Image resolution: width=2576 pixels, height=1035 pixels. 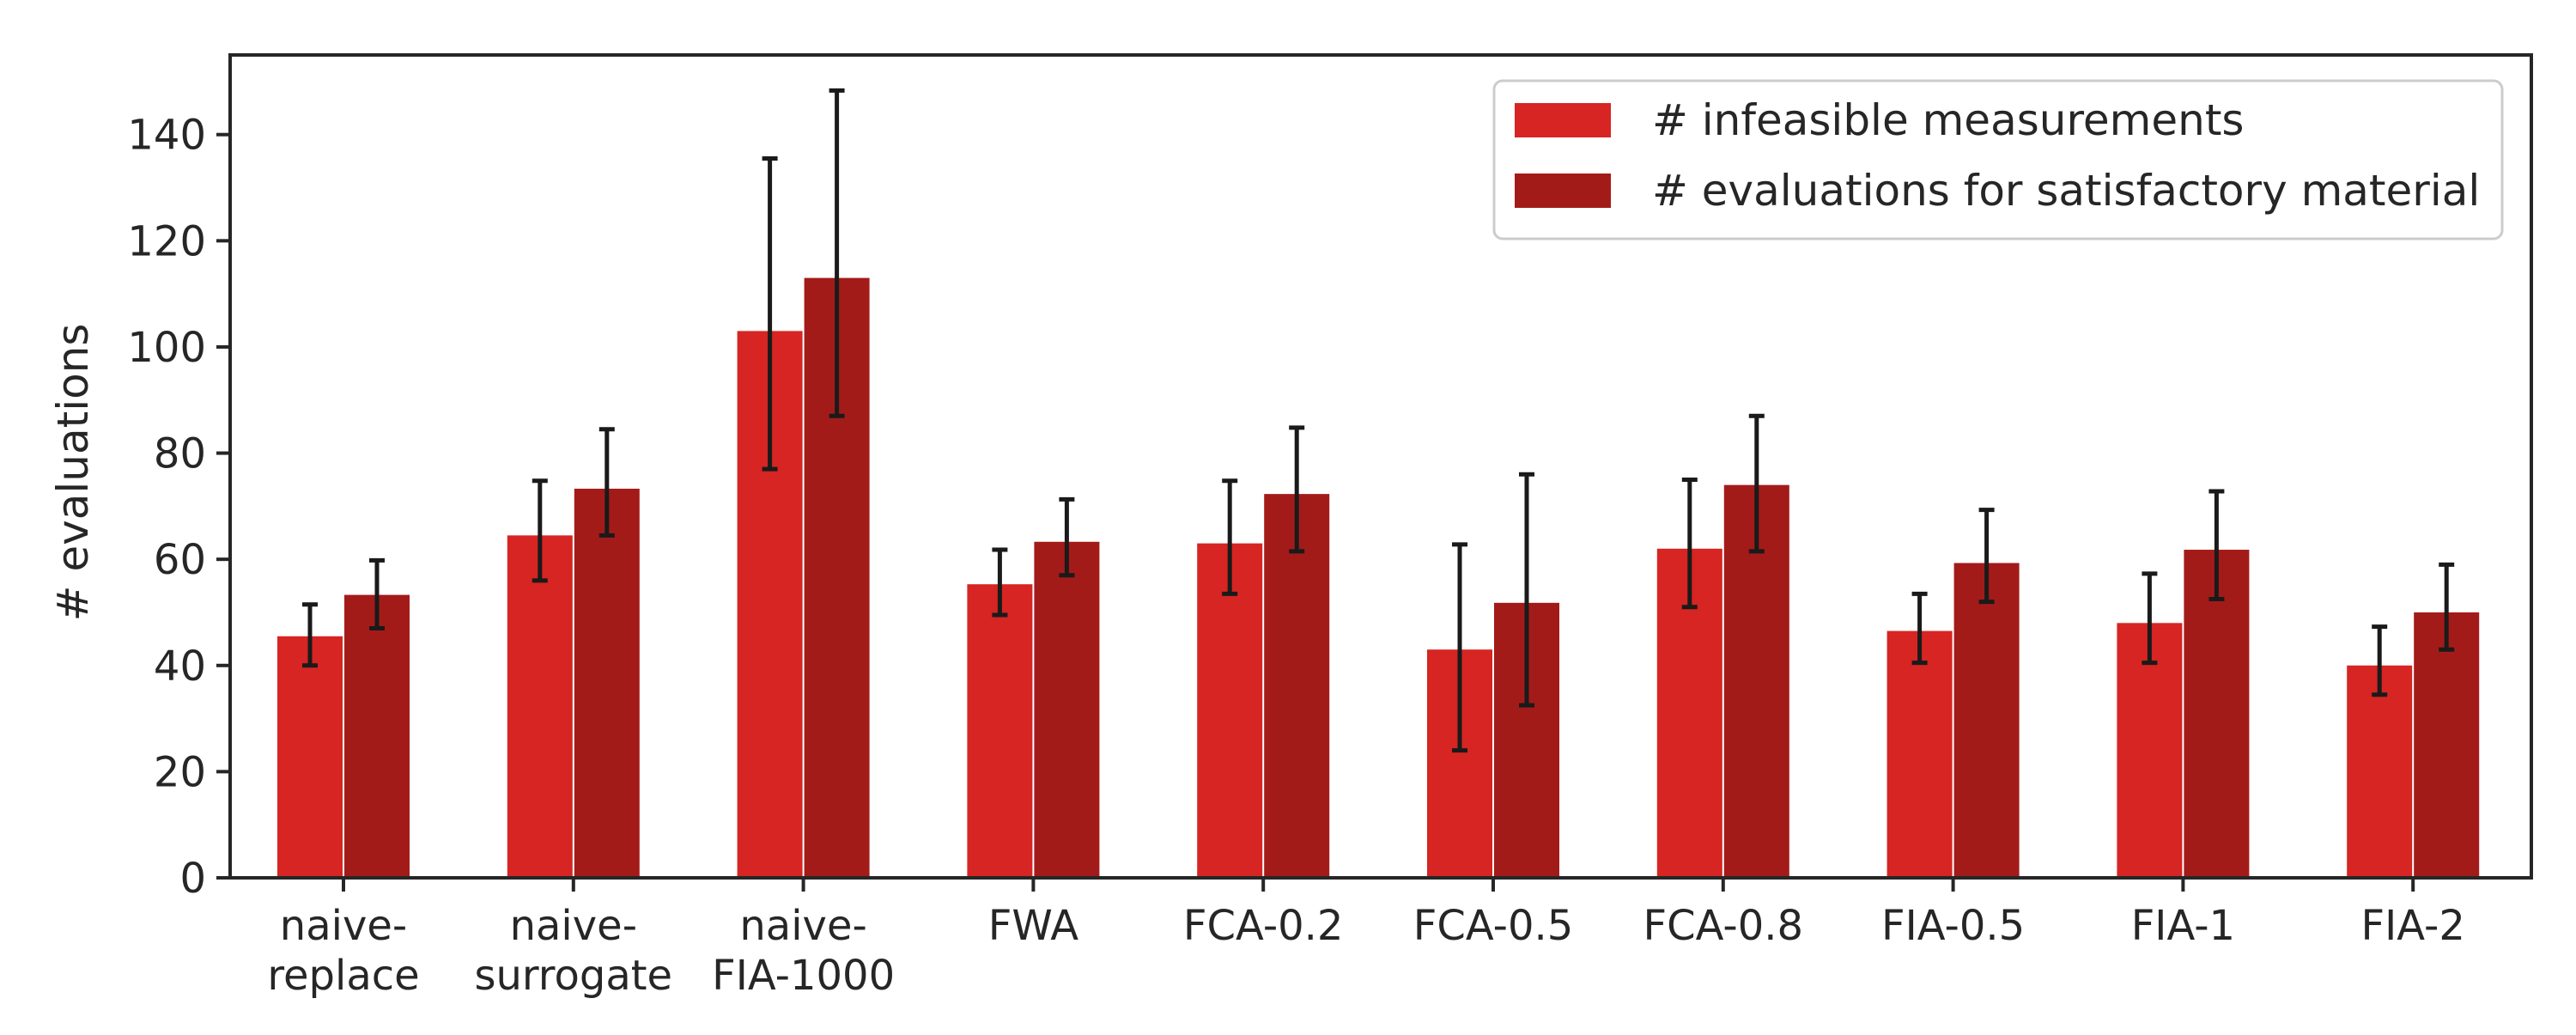 I want to click on x-tick-label: FWA, so click(x=1033, y=926).